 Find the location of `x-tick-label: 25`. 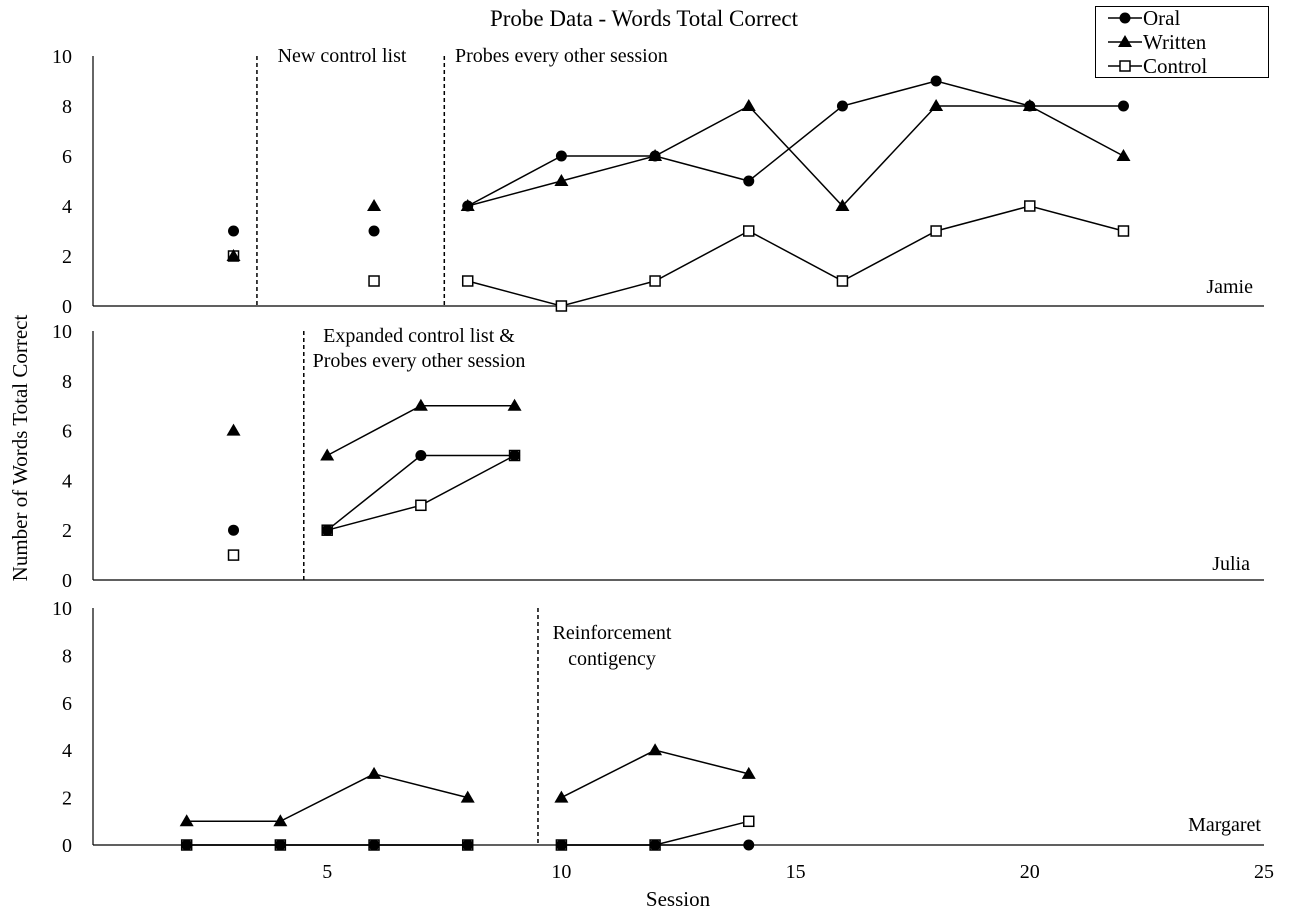

x-tick-label: 25 is located at coordinates (1264, 872).